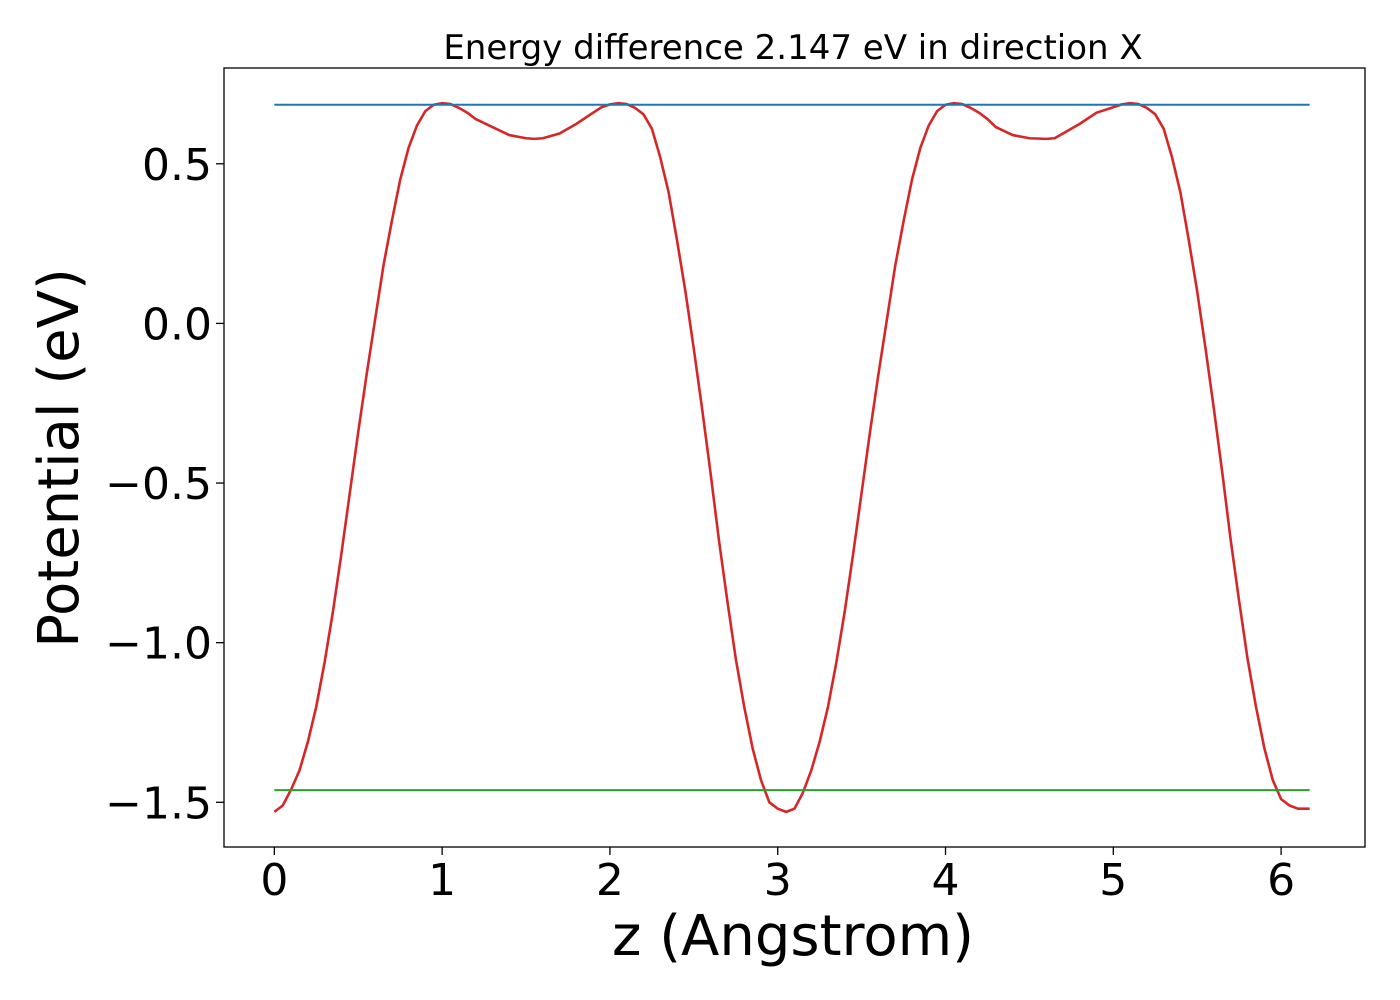 The width and height of the screenshot is (1400, 1000). I want to click on x-tick-label: 3, so click(778, 880).